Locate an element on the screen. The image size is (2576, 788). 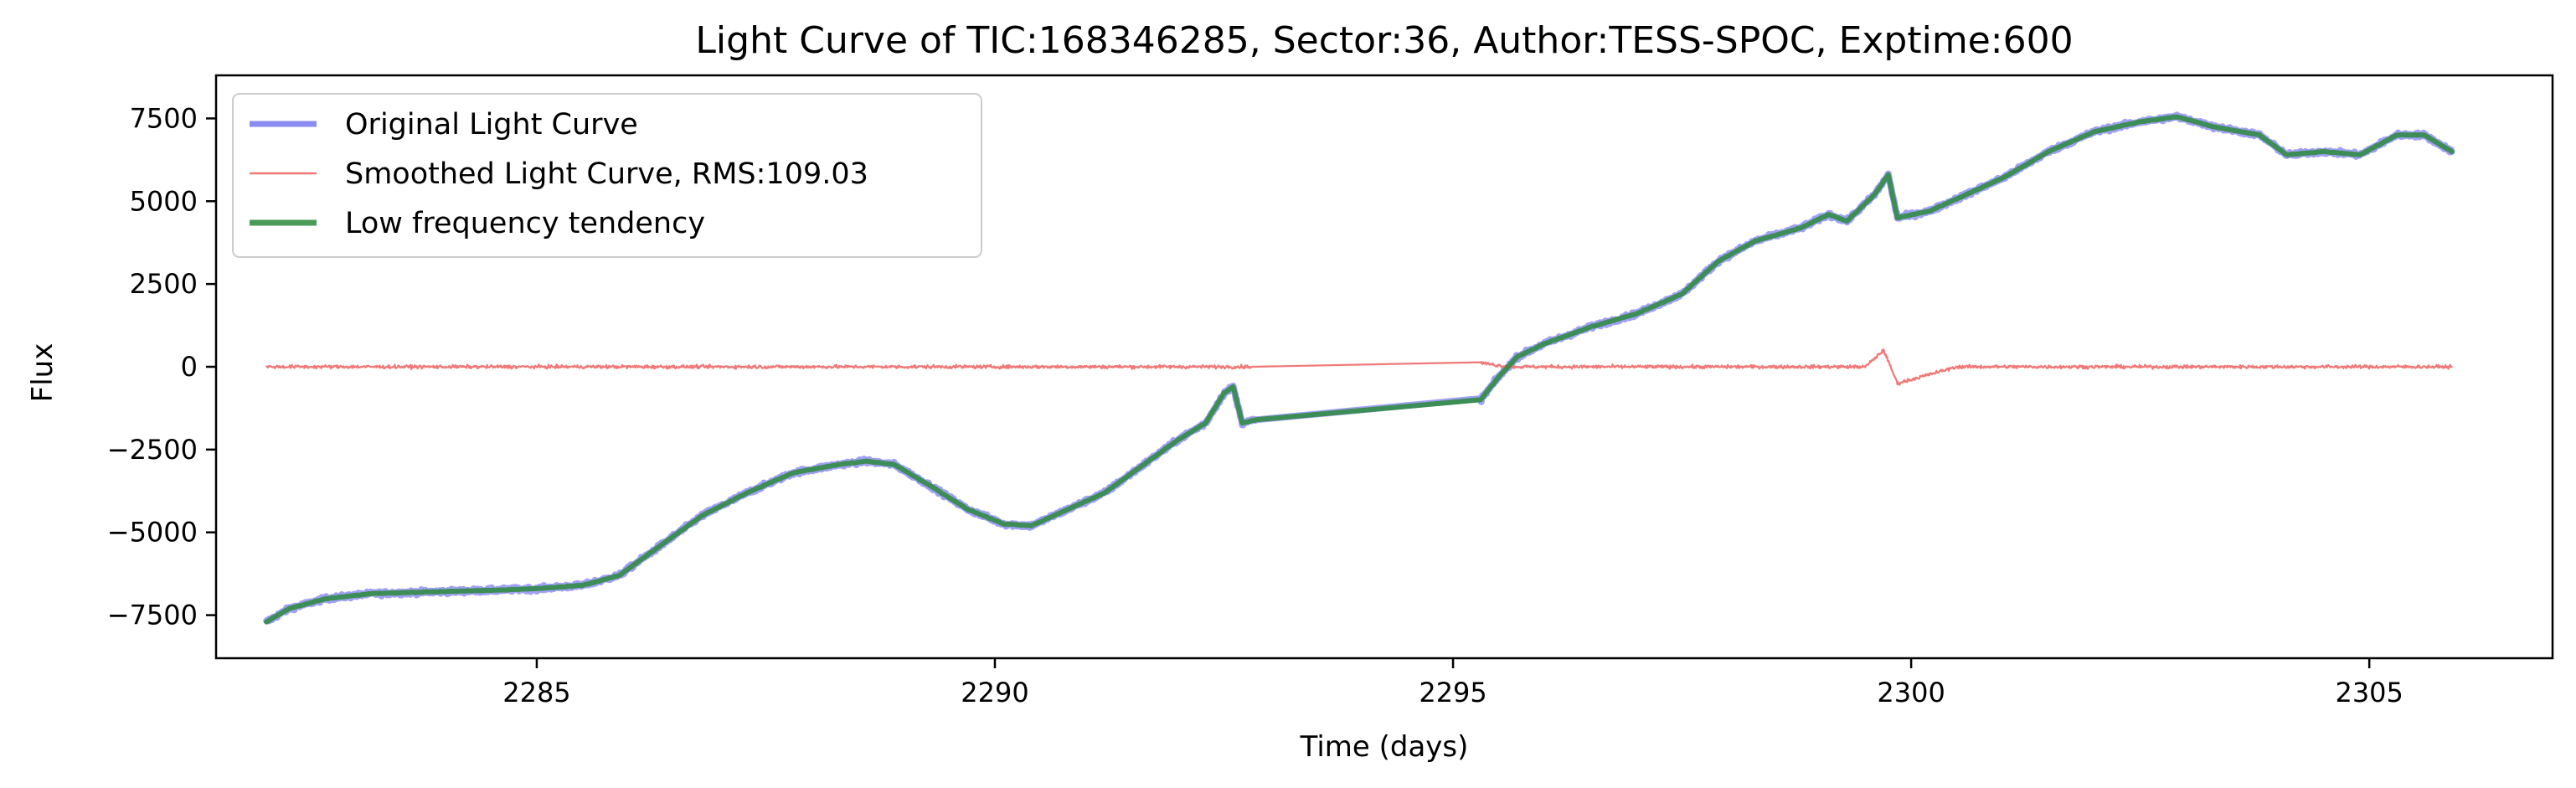
x-tick-label: 2290 is located at coordinates (994, 692).